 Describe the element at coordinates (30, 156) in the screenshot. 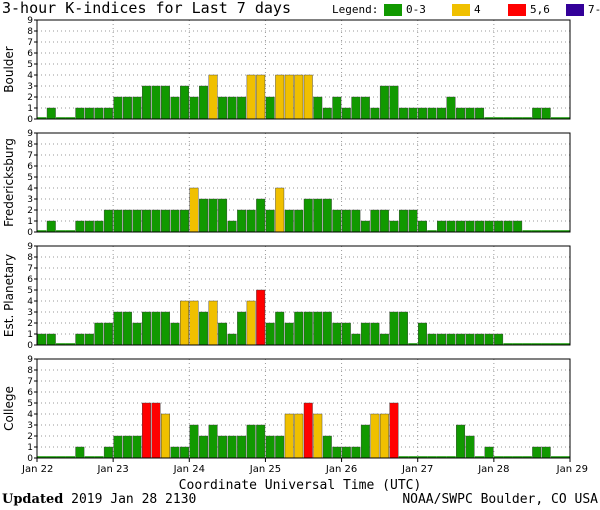

I see `y-tick-label-fredericksburg-7: 7` at that location.